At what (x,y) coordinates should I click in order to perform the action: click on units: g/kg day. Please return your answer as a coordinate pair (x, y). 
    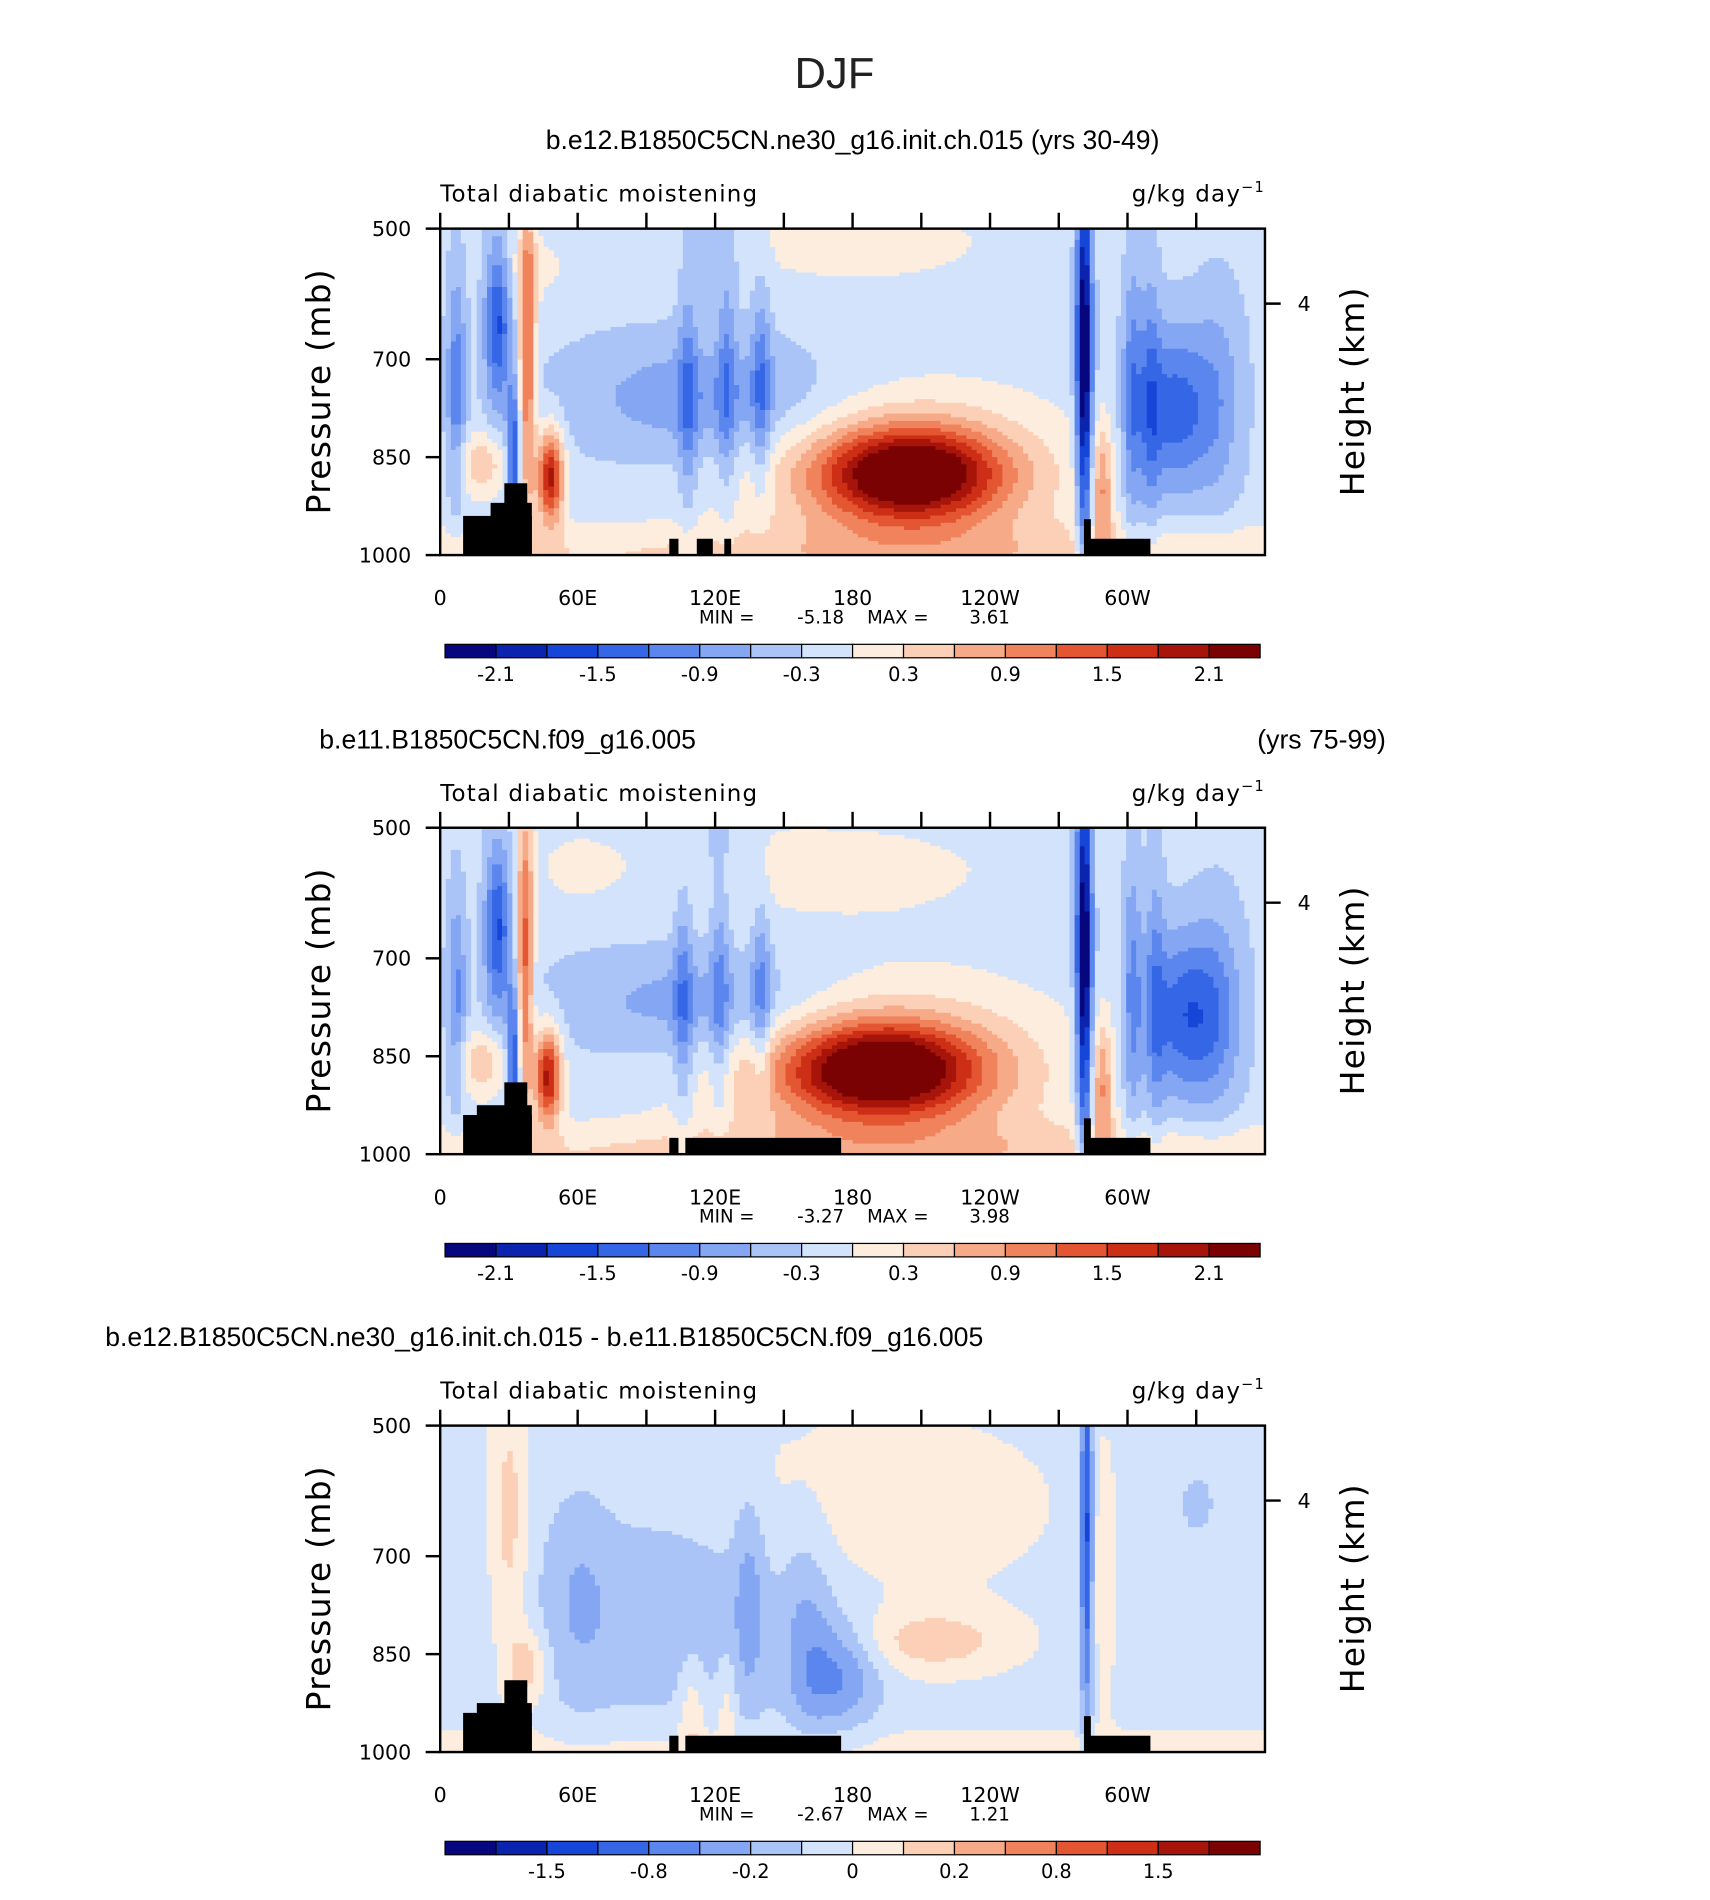
    Looking at the image, I should click on (1186, 794).